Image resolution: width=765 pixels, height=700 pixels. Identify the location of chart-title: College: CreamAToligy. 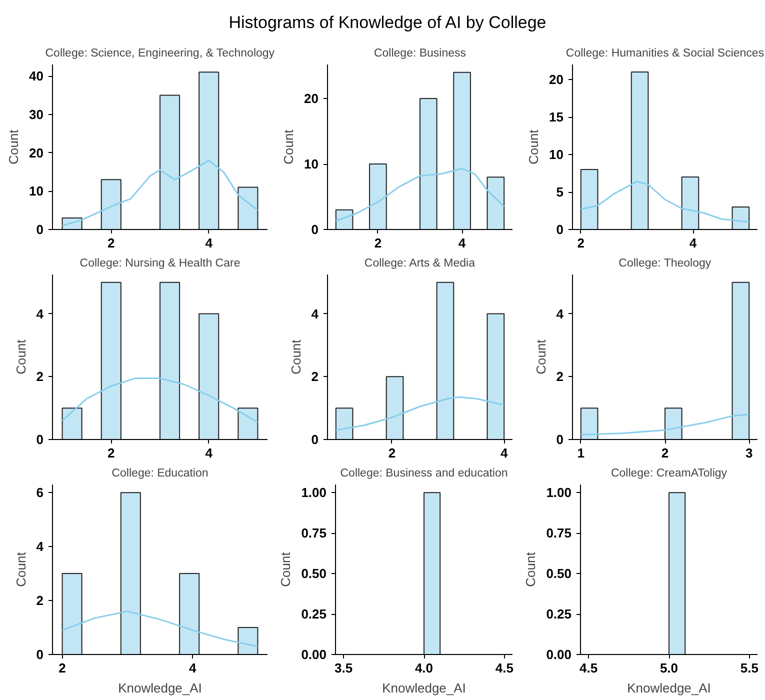
(669, 474).